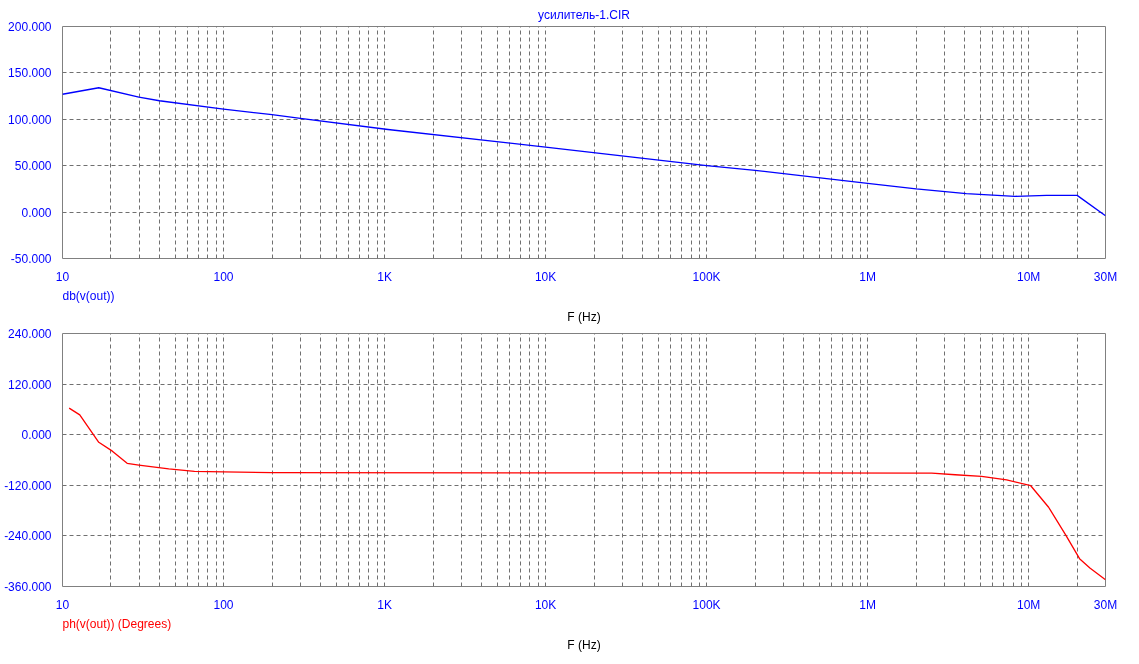 The height and width of the screenshot is (664, 1139). What do you see at coordinates (117, 623) in the screenshot?
I see `text: ph(v(out)) (Degrees)` at bounding box center [117, 623].